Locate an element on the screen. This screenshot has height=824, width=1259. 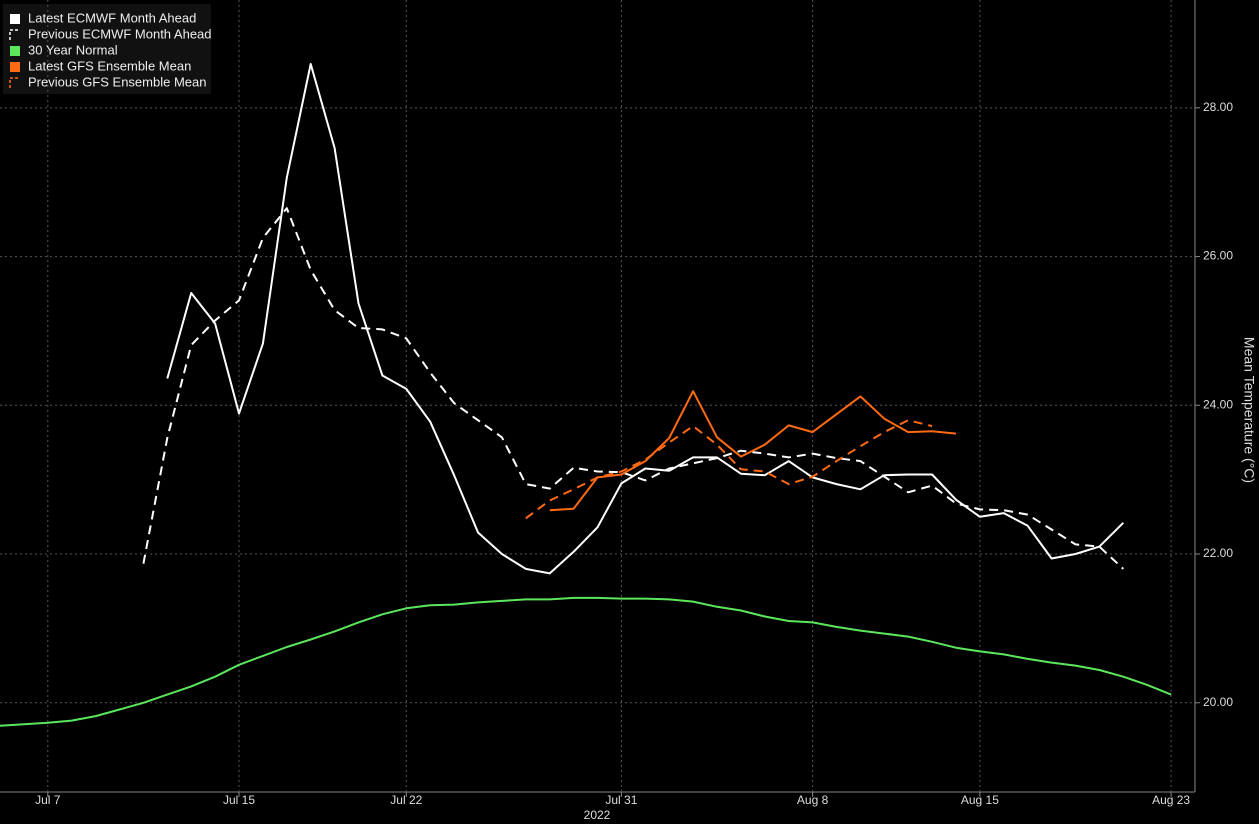
y-tick-label: 24.00 is located at coordinates (1218, 404).